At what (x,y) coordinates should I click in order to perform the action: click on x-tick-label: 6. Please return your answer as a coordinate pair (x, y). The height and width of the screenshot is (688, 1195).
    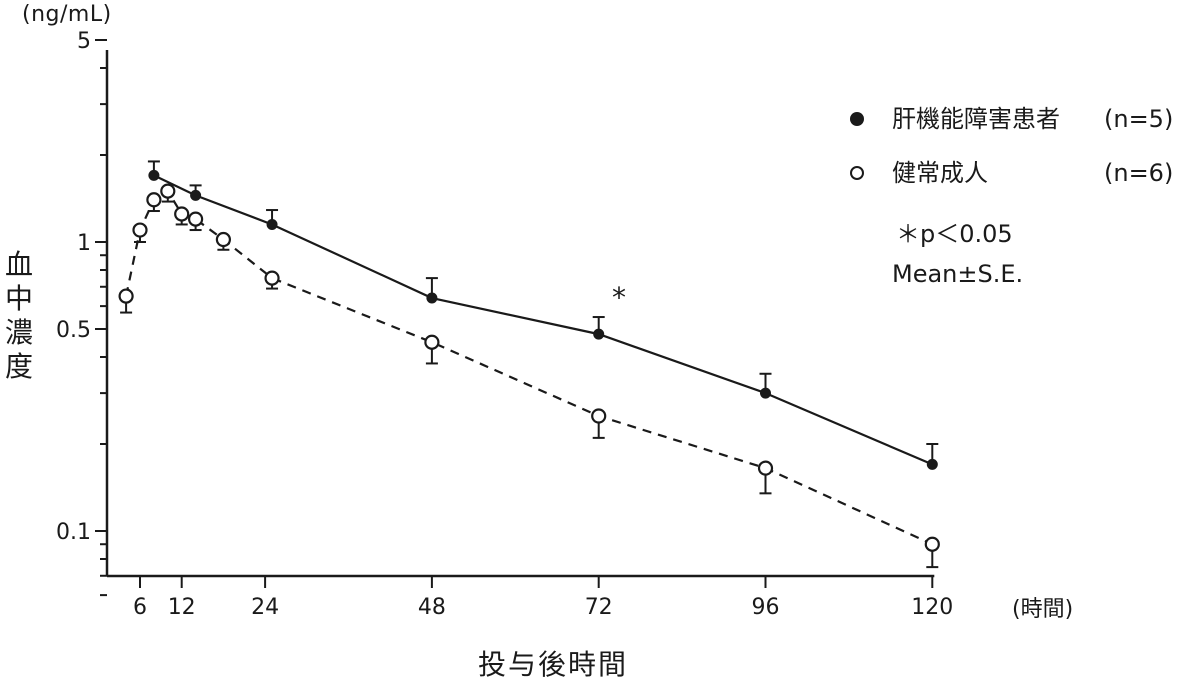
    Looking at the image, I should click on (140, 607).